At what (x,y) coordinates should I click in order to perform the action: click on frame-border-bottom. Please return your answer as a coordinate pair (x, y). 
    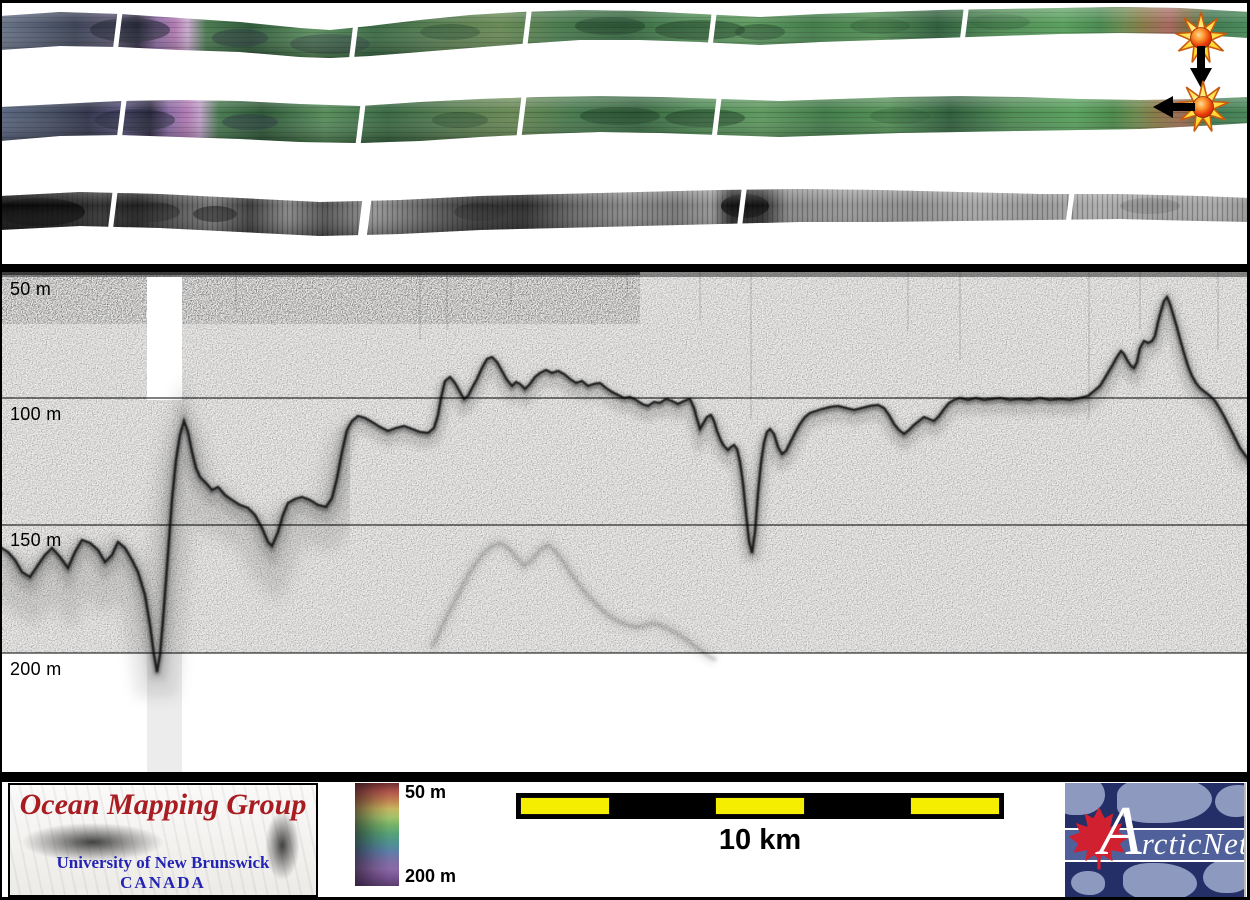
    Looking at the image, I should click on (625, 898).